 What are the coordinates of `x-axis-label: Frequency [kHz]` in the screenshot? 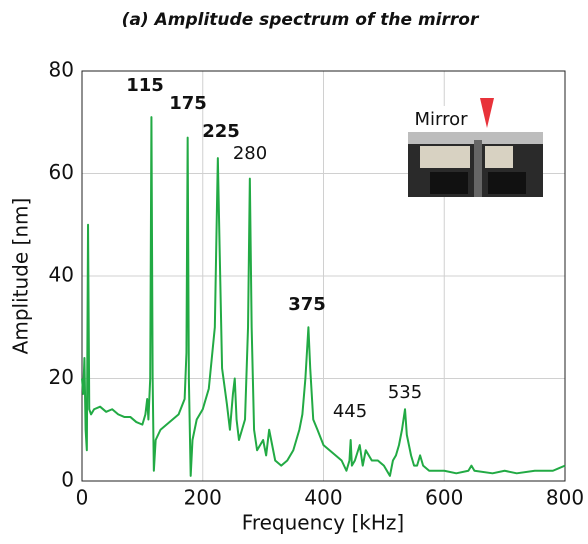 It's located at (323, 523).